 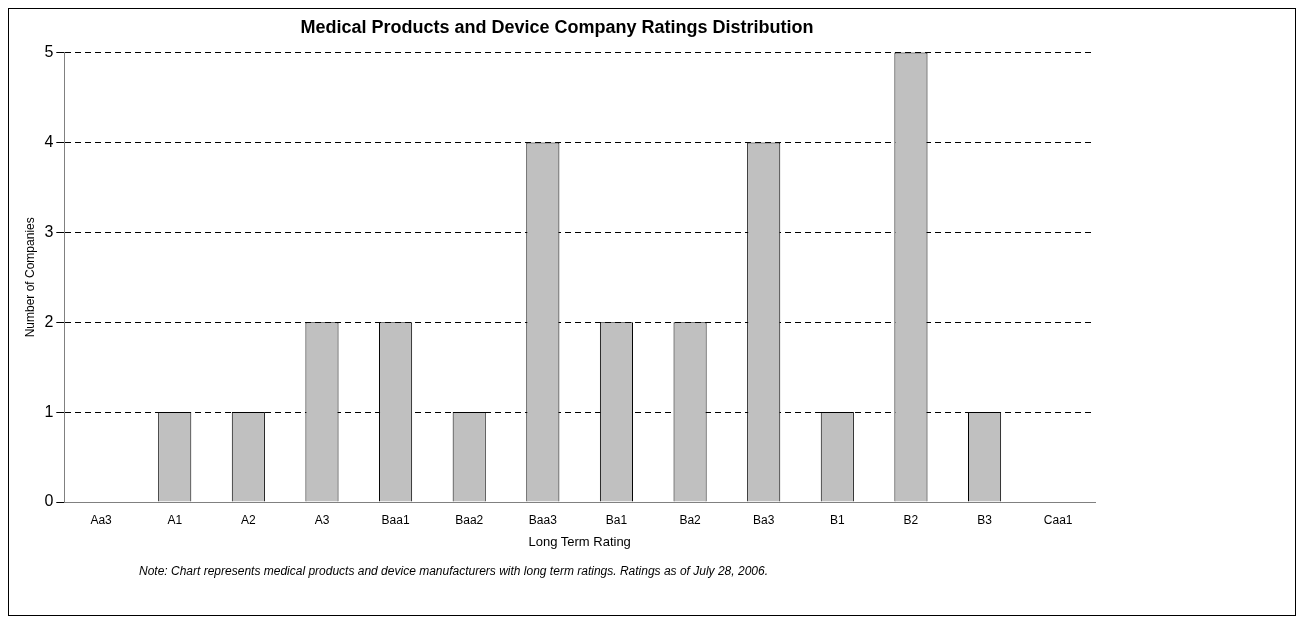 What do you see at coordinates (543, 519) in the screenshot?
I see `x-tick-label: Baa3` at bounding box center [543, 519].